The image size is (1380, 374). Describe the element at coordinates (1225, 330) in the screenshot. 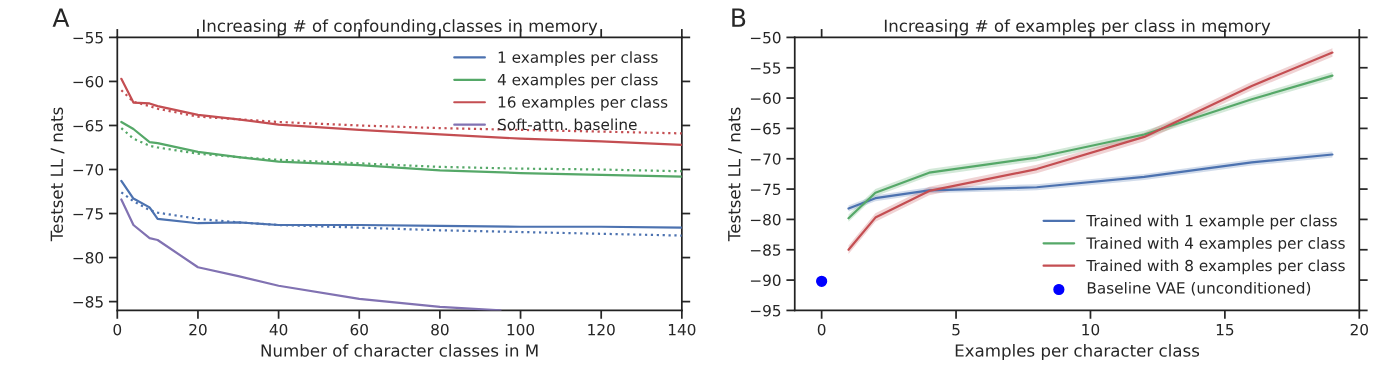

I see `x-tick-label: 15` at that location.